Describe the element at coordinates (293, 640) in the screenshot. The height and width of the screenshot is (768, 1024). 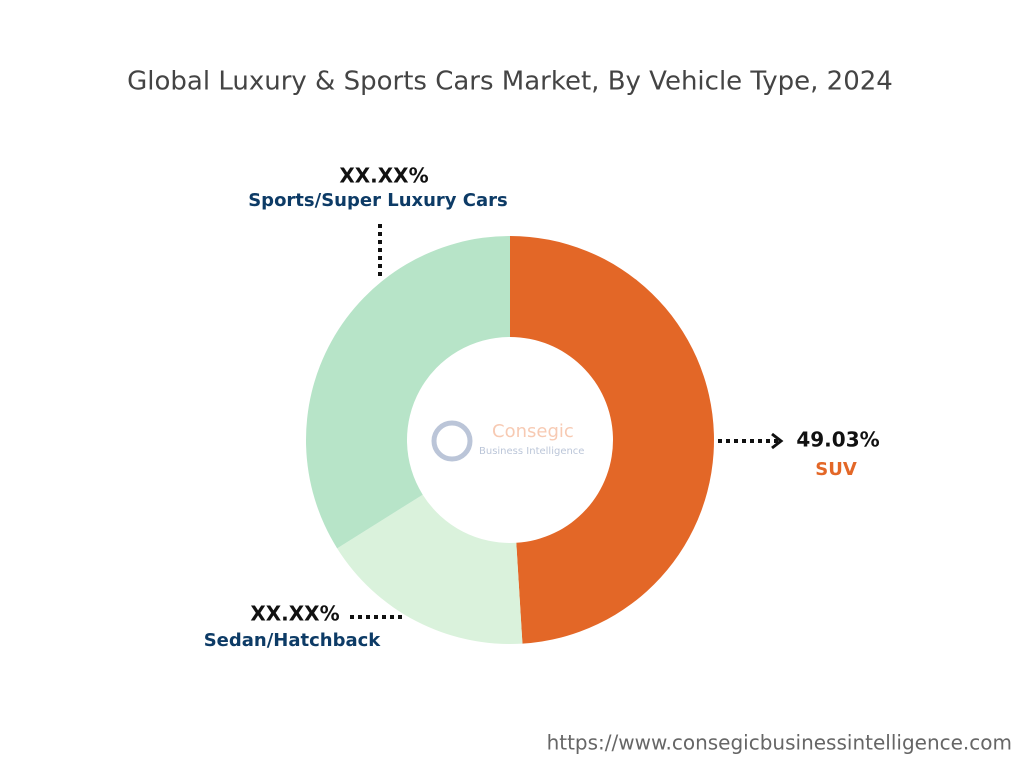
I see `category-label: Sedan/Hatchback` at that location.